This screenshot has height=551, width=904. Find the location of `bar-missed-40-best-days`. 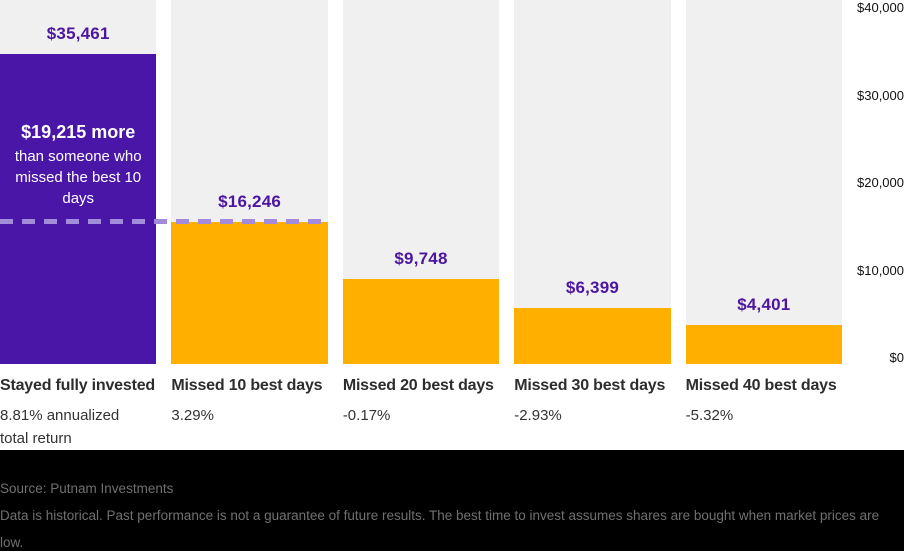

bar-missed-40-best-days is located at coordinates (764, 344).